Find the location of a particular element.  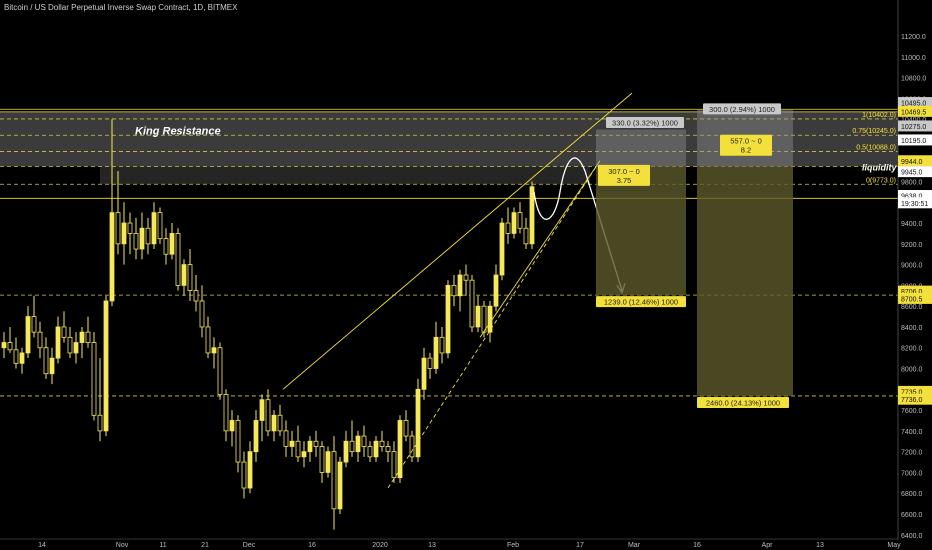

x-tick-label: 21 is located at coordinates (205, 545).